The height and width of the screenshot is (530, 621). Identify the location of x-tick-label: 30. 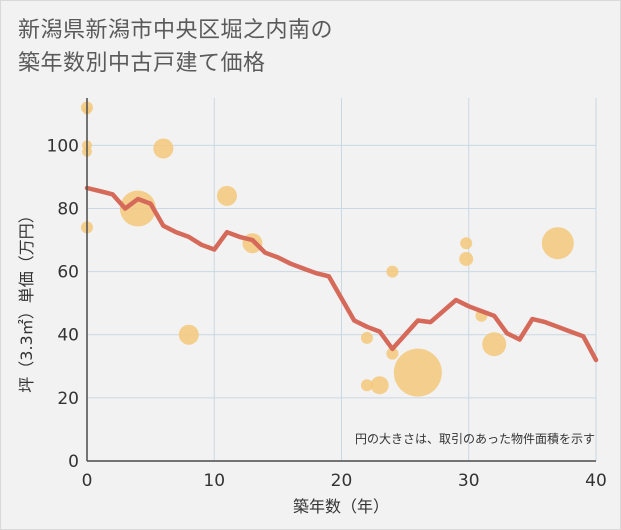
(469, 481).